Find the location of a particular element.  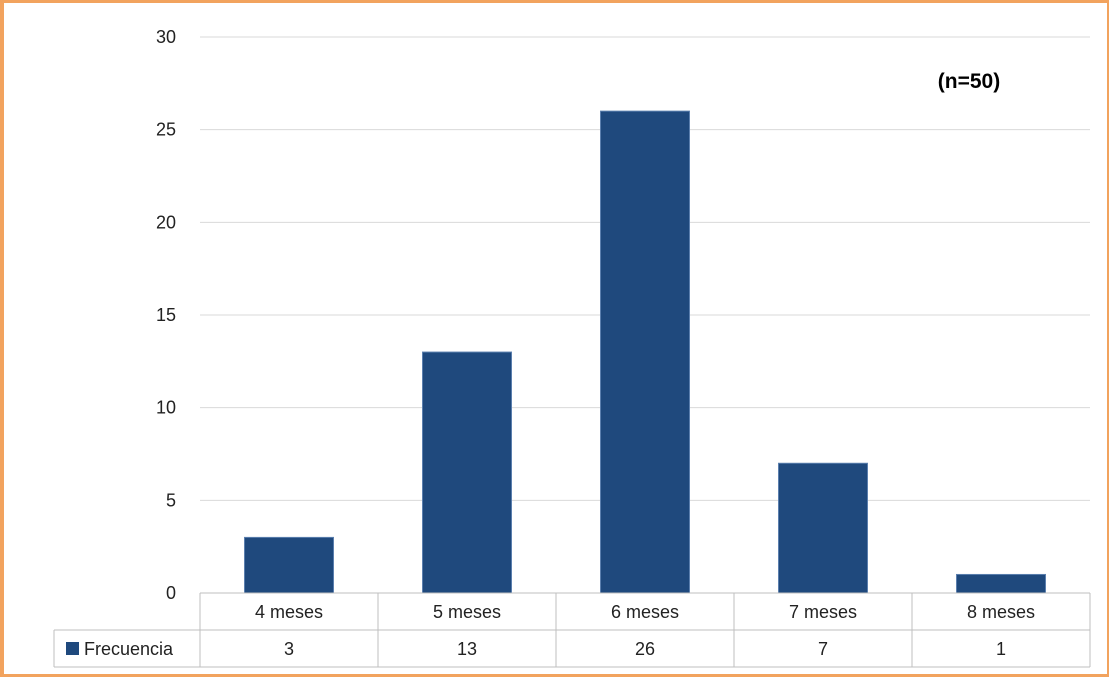

bar-7-meses is located at coordinates (823, 528).